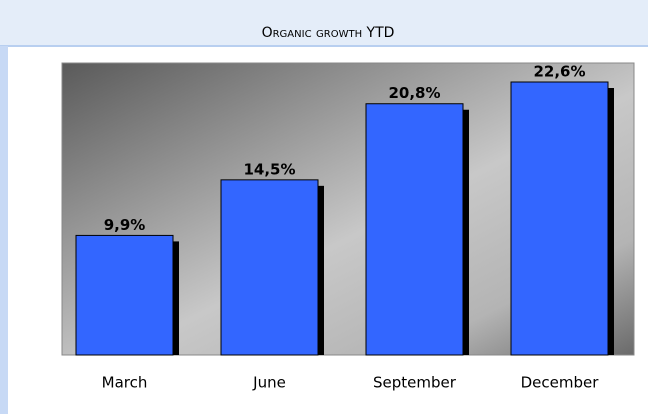 This screenshot has width=648, height=414. Describe the element at coordinates (4, 230) in the screenshot. I see `left-border` at that location.